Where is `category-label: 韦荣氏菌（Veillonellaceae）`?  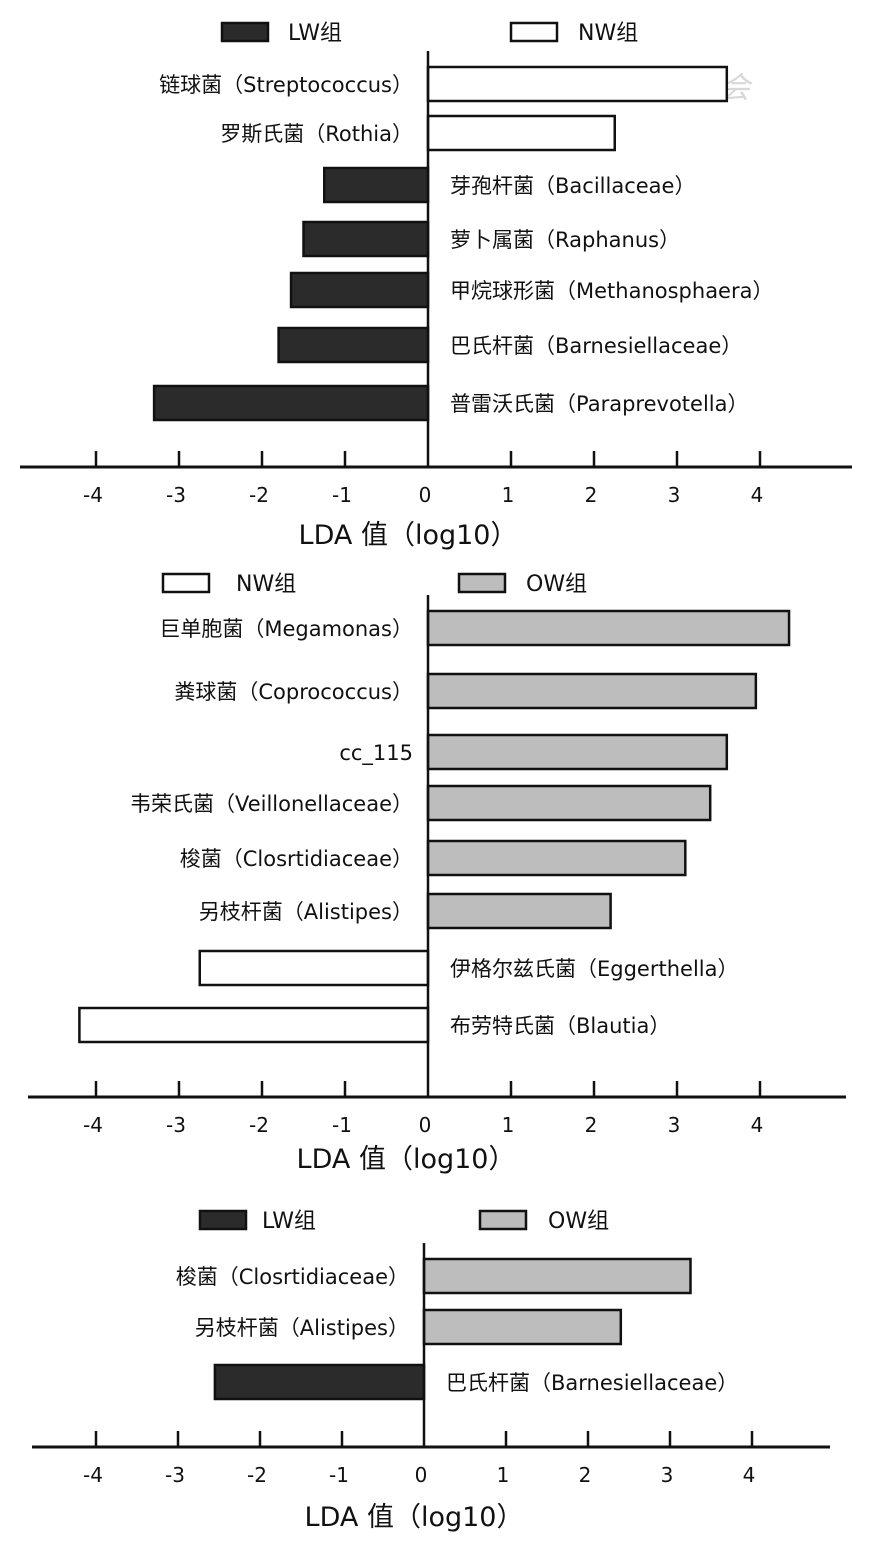 category-label: 韦荣氏菌（Veillonellaceae） is located at coordinates (271, 804).